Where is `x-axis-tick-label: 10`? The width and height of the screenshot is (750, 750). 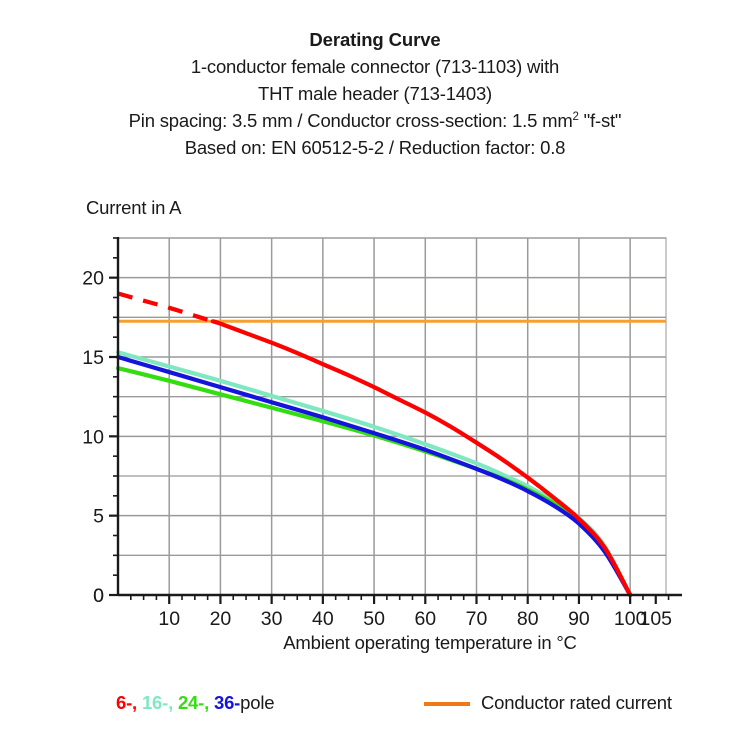
x-axis-tick-label: 10 is located at coordinates (169, 619).